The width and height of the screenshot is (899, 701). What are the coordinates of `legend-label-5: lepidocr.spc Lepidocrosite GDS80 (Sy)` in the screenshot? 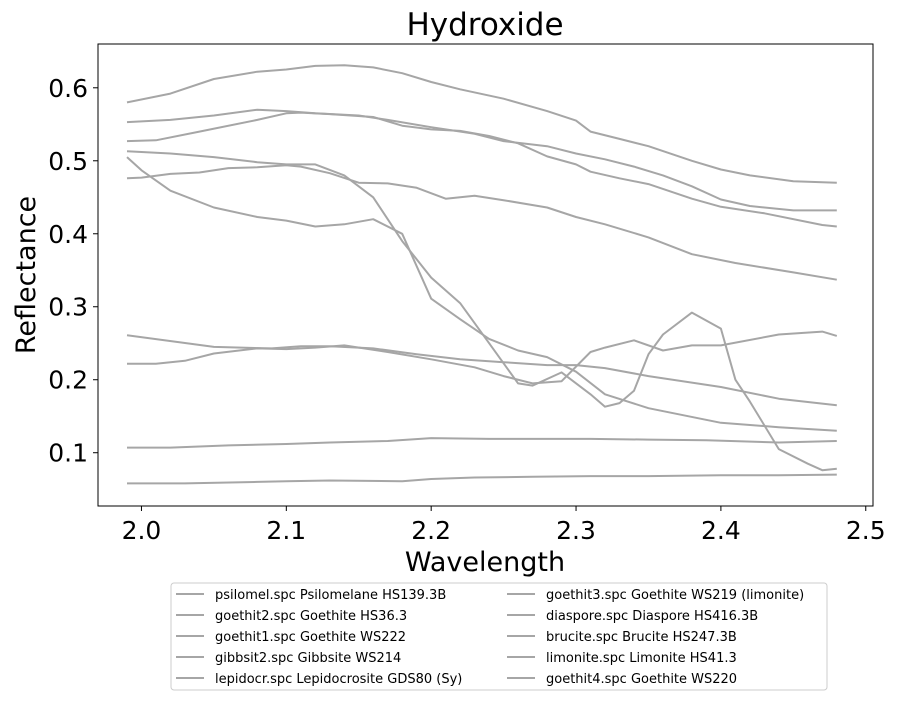 It's located at (338, 679).